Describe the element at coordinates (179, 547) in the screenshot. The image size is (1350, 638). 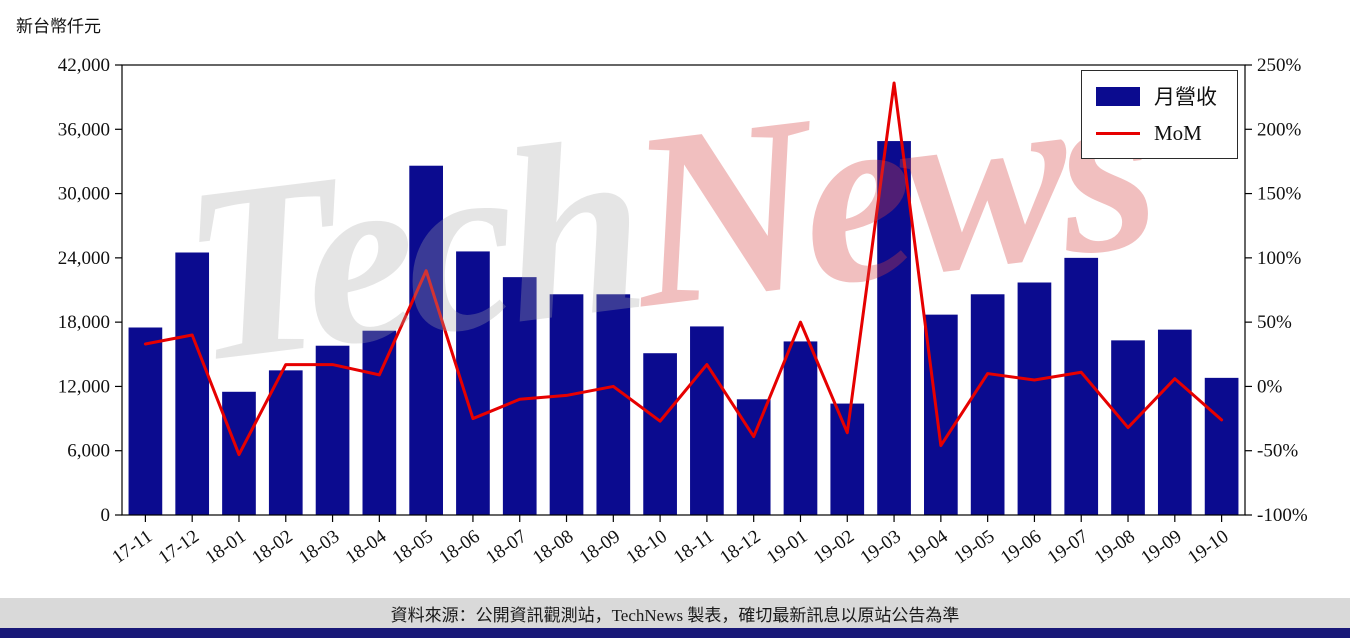
I see `svg-text: 17-12` at that location.